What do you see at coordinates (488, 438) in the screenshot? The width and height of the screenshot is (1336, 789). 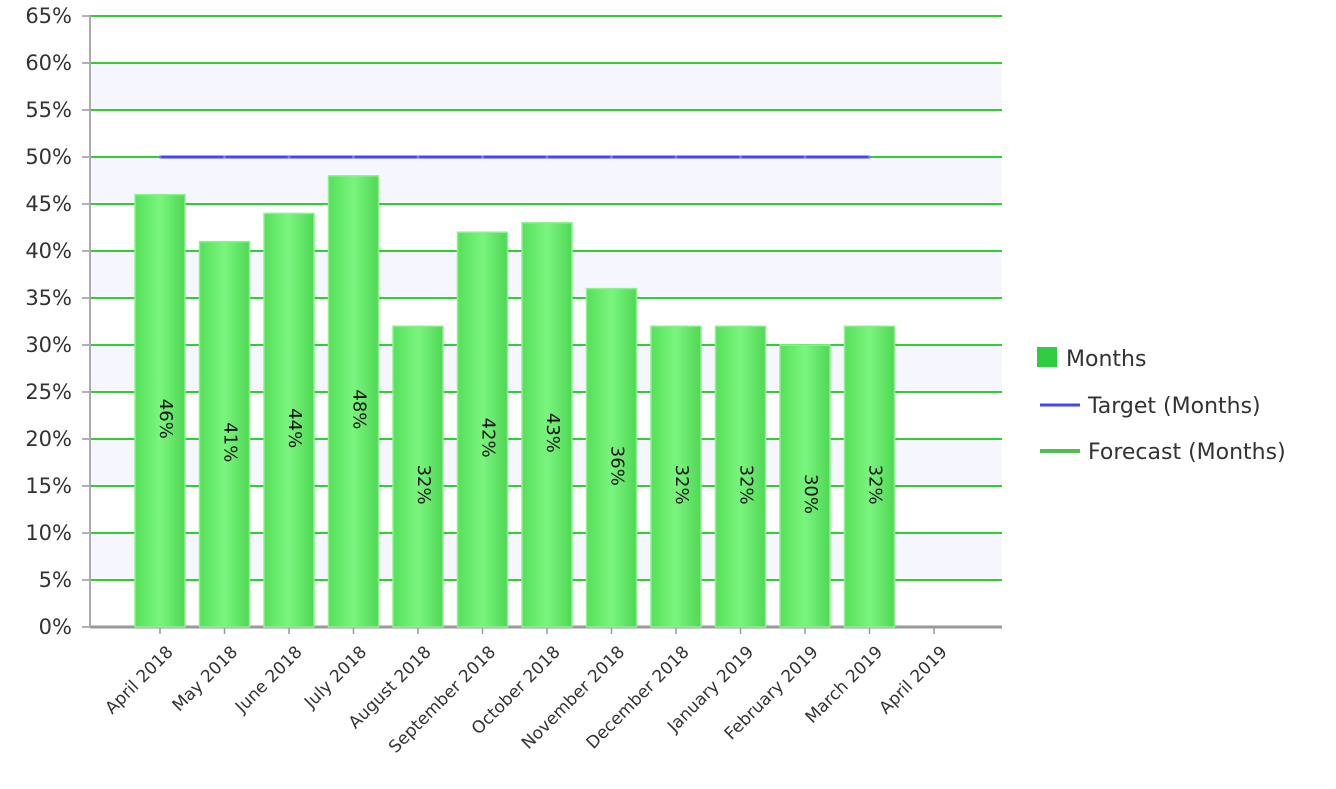 I see `bar-data-label: 42%` at bounding box center [488, 438].